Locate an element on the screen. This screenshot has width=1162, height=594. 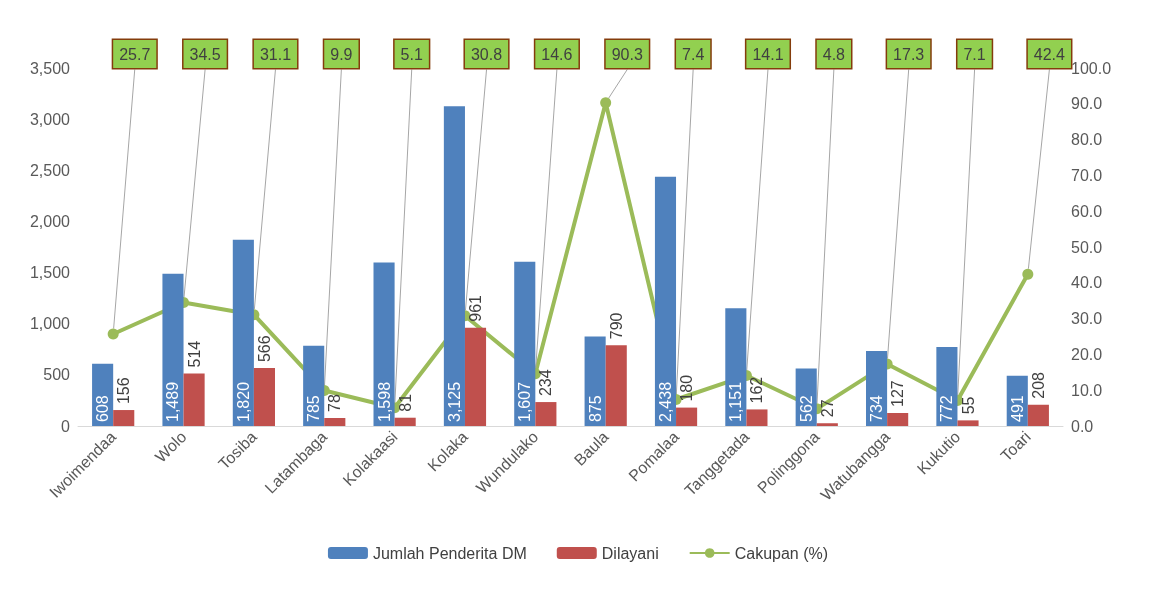
data-label: 9.9 is located at coordinates (341, 54).